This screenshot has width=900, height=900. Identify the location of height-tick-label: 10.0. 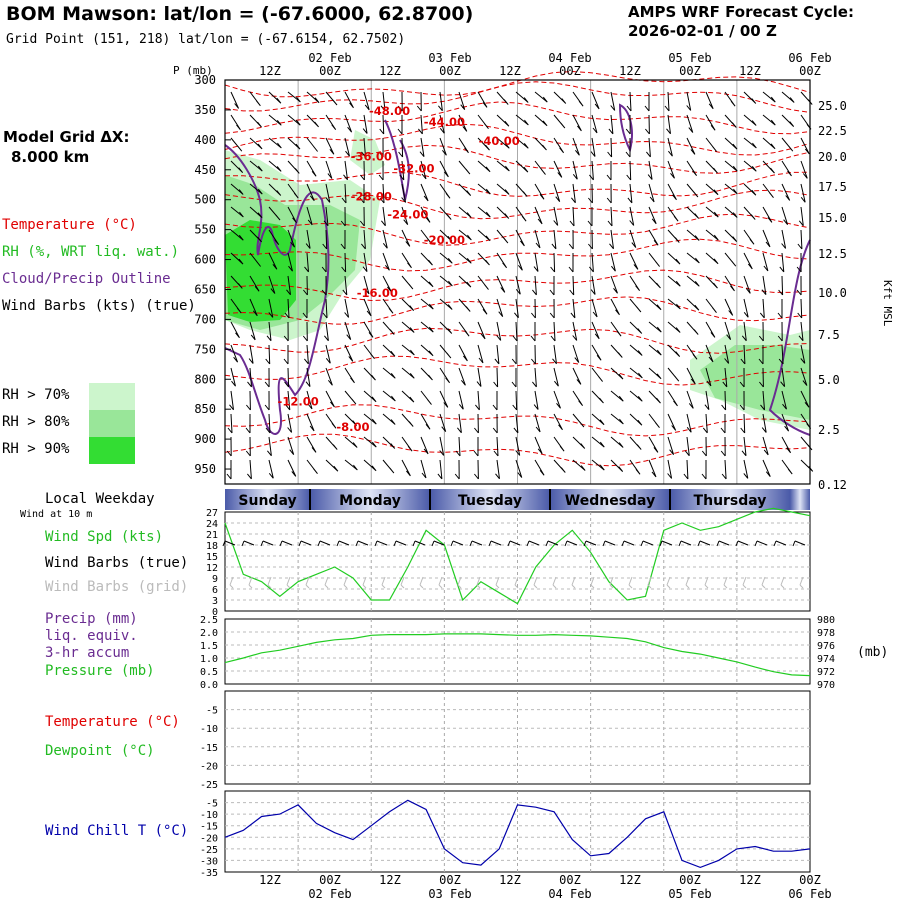
(832, 293).